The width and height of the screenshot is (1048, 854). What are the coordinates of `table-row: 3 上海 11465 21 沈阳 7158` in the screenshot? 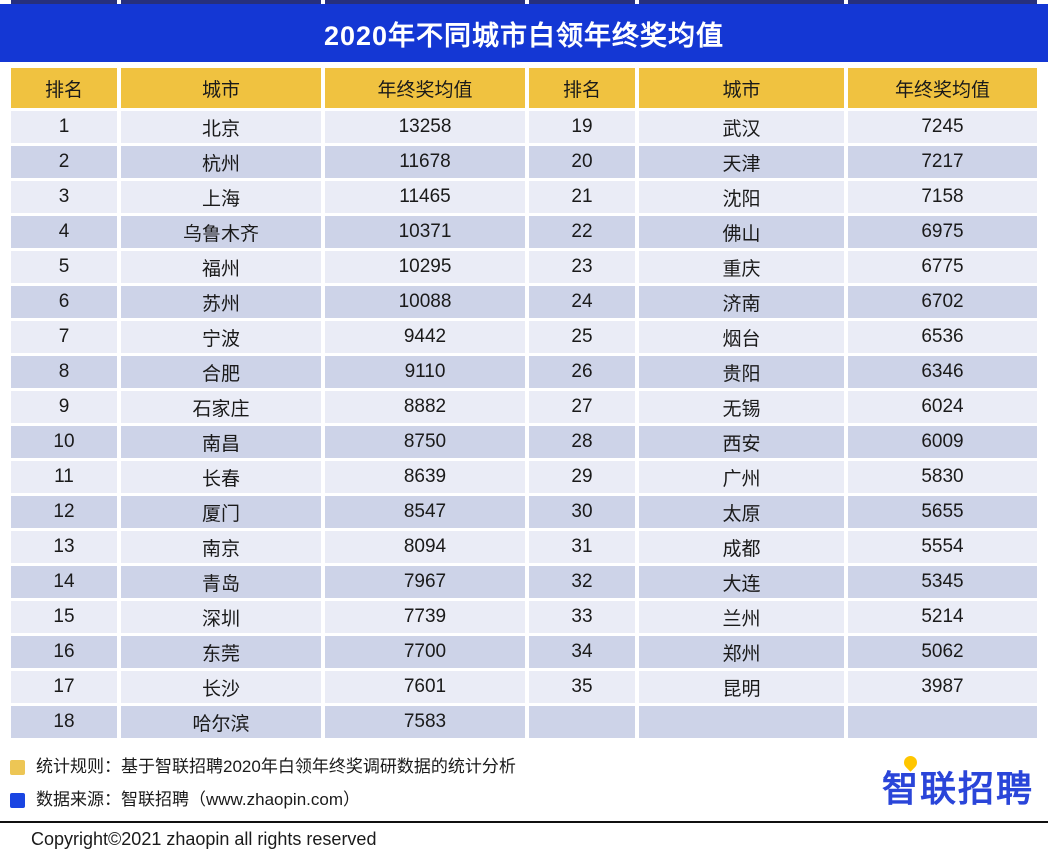 It's located at (524, 197).